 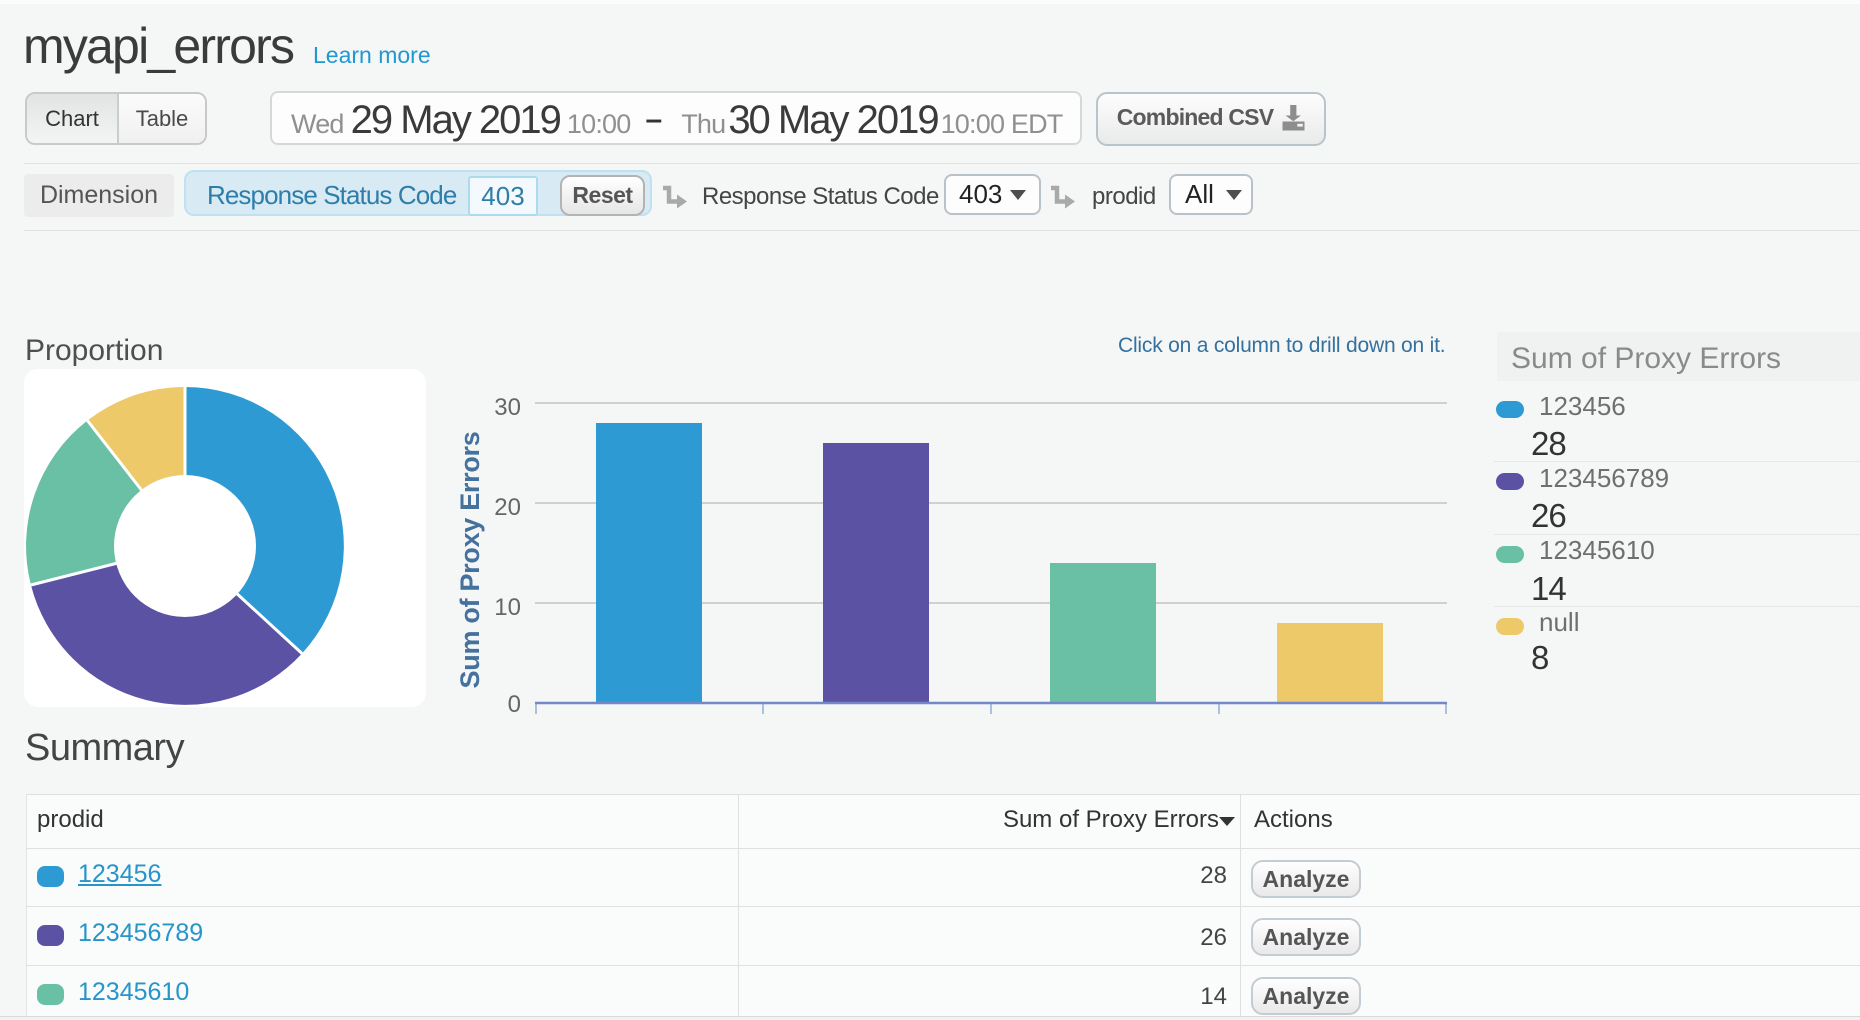 I want to click on svg-text: 20, so click(x=507, y=507).